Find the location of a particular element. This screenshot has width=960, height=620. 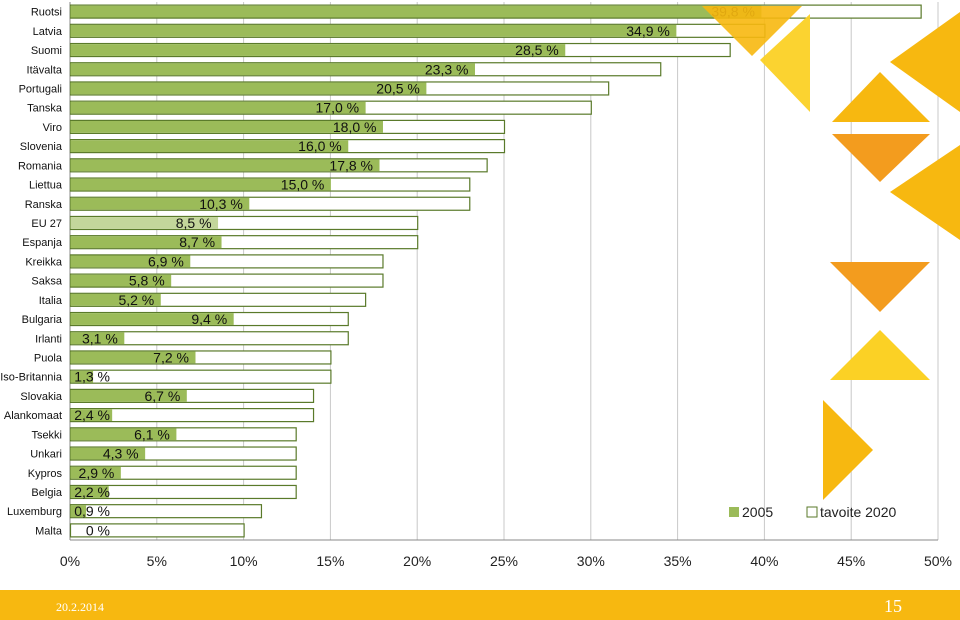

value-label: 5,2 % is located at coordinates (136, 300).